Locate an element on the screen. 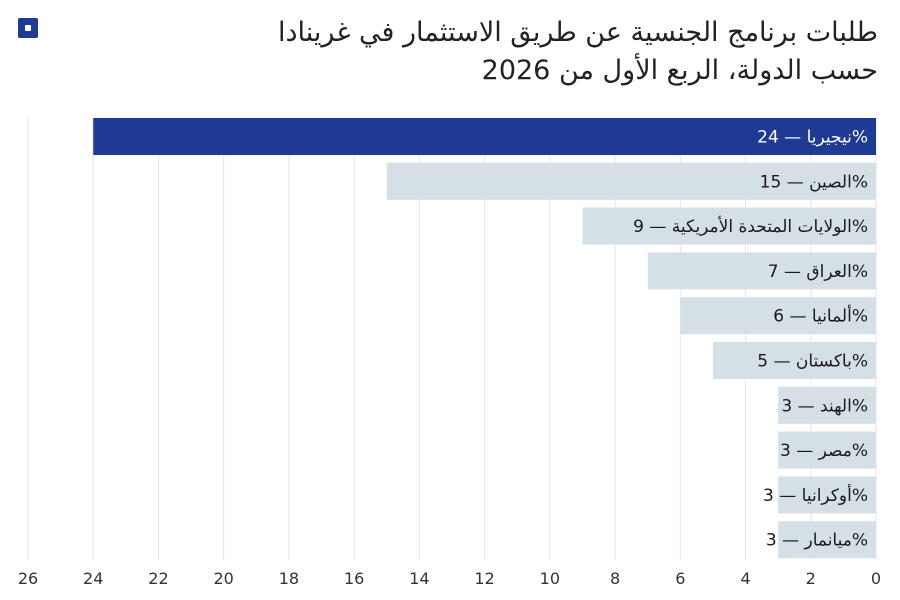  bar-label: مصر — 3% is located at coordinates (824, 451).